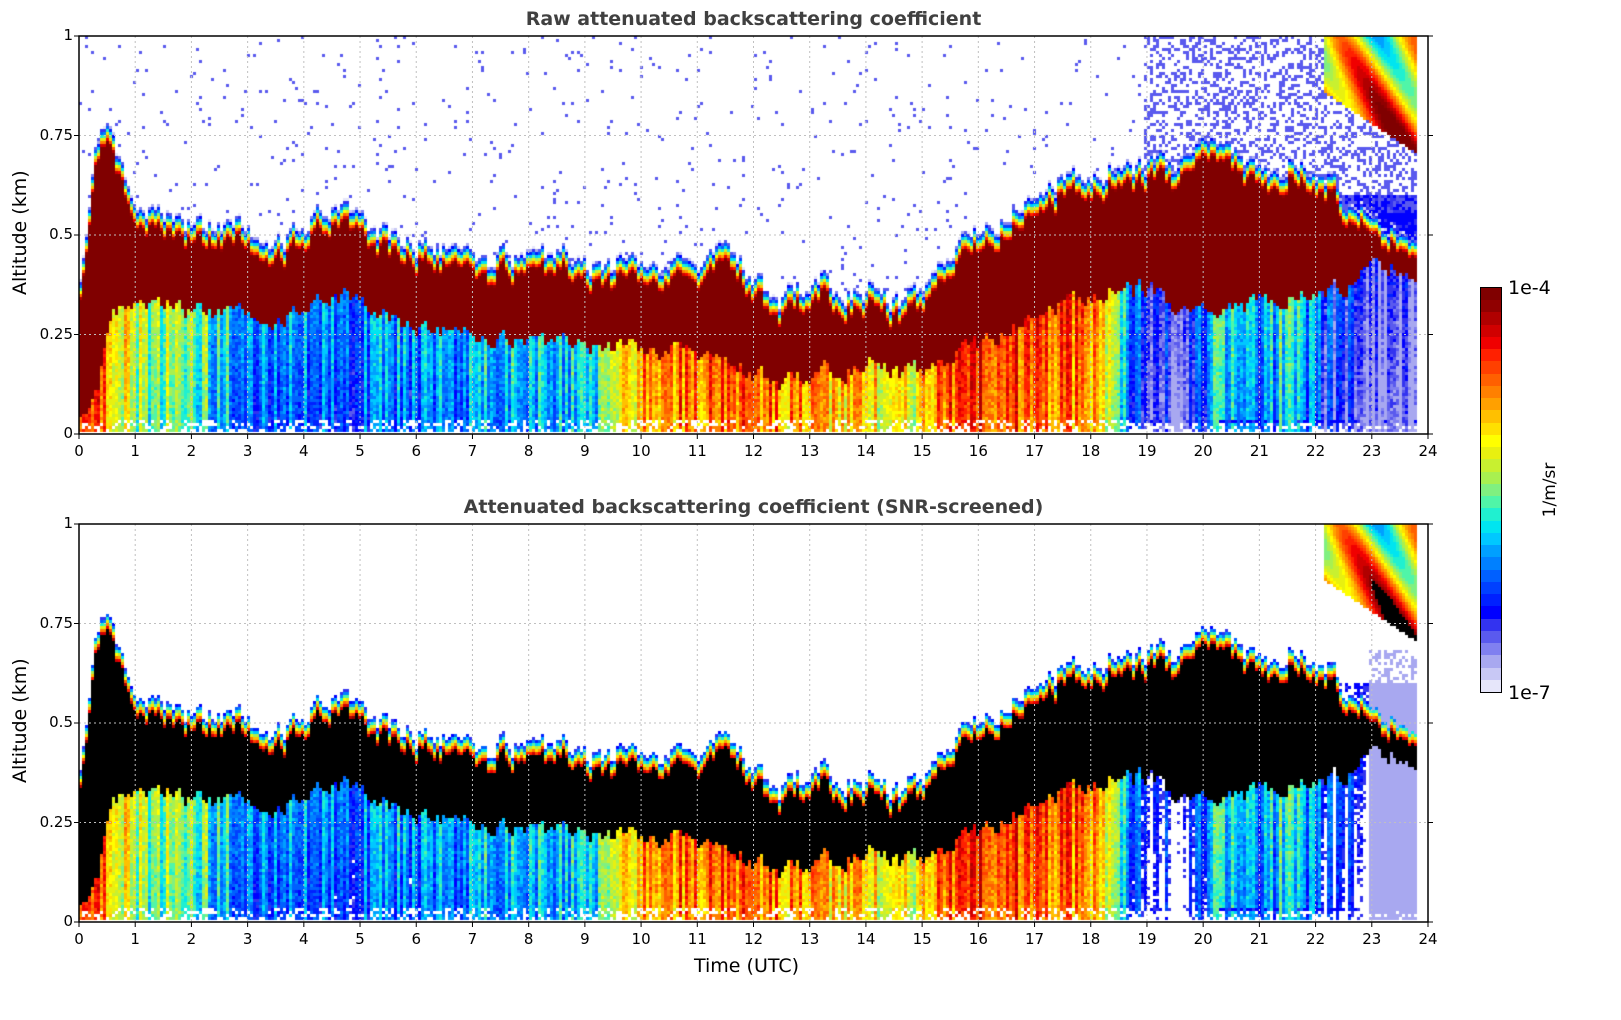  What do you see at coordinates (697, 939) in the screenshot?
I see `x-tick-label: 11` at bounding box center [697, 939].